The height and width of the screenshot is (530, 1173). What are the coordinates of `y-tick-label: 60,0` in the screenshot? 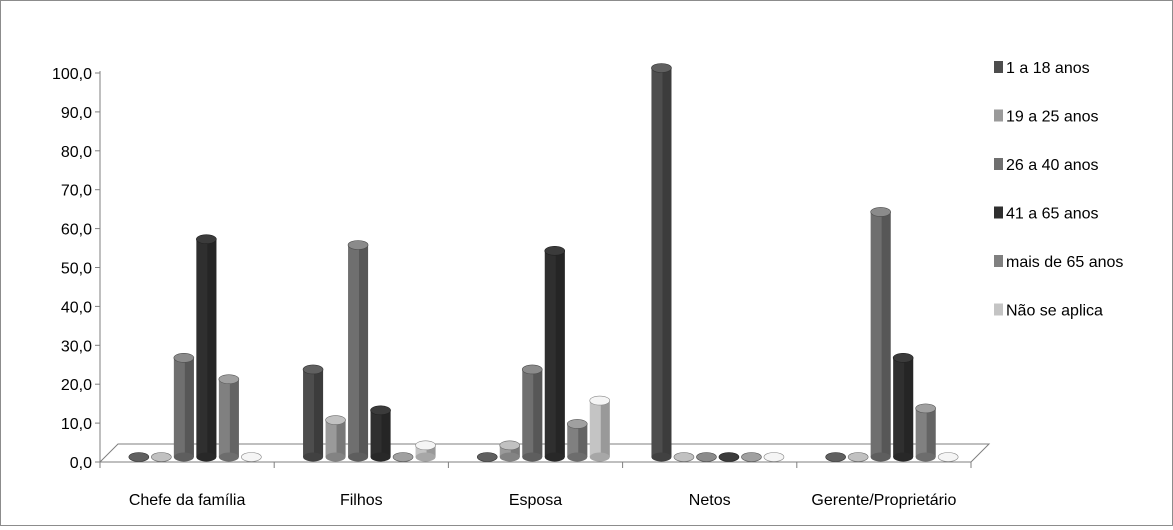 It's located at (76, 230).